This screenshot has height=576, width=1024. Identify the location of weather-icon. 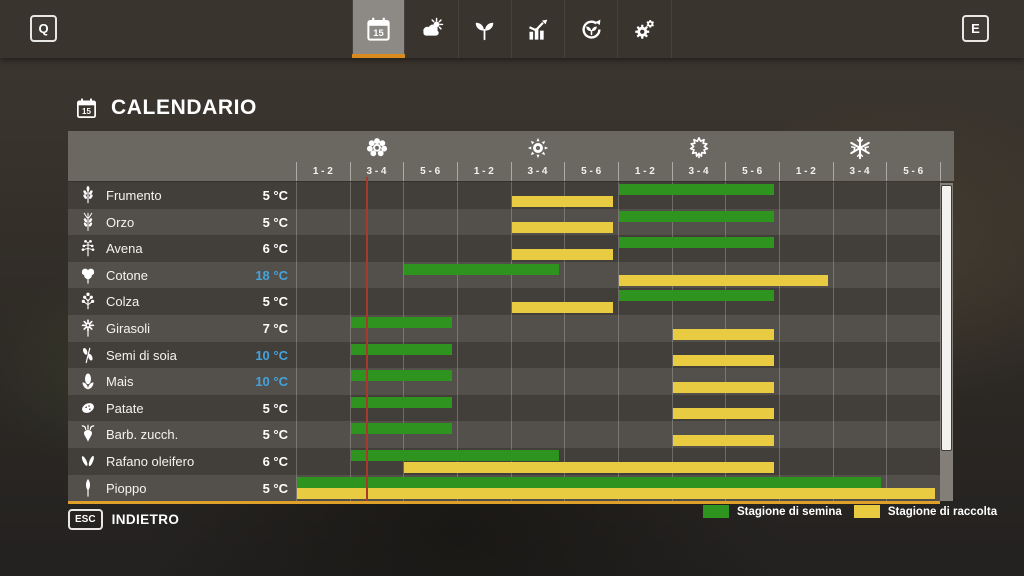
(431, 29).